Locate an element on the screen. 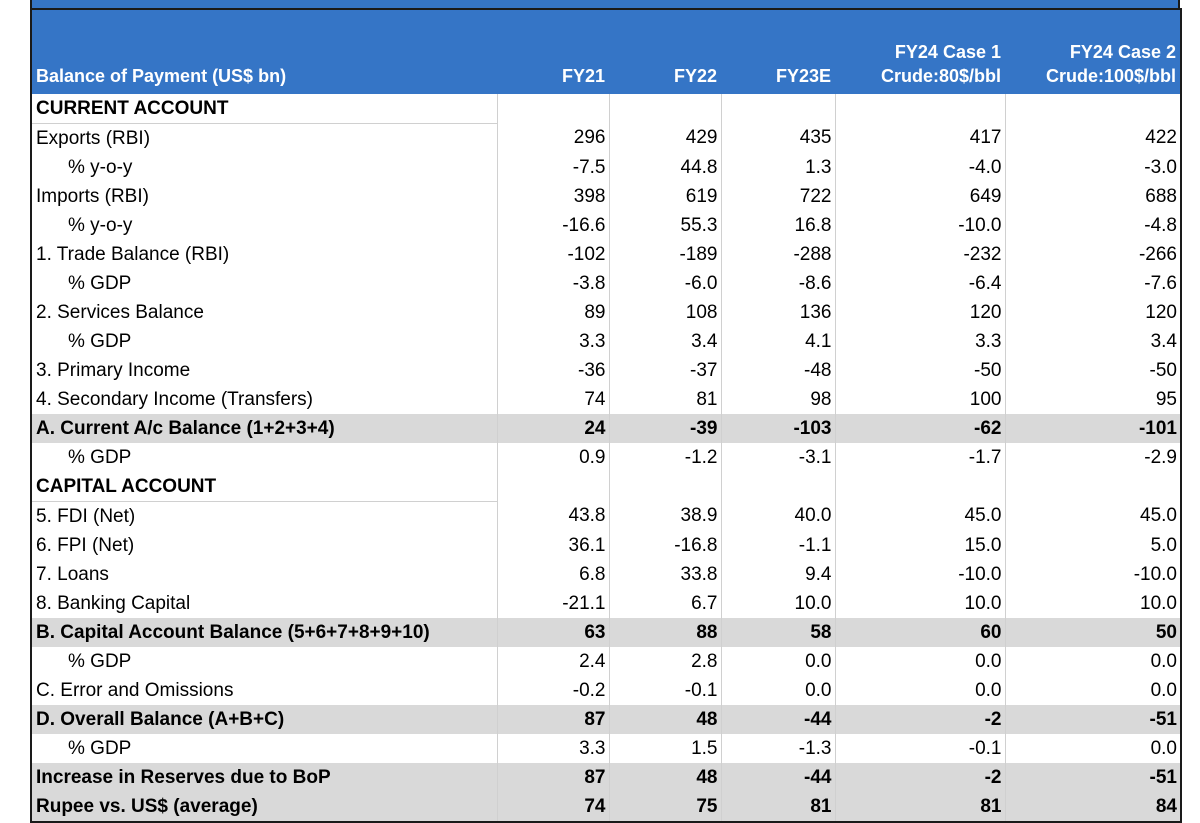 The height and width of the screenshot is (823, 1200). cell-fy21: 89 is located at coordinates (552, 312).